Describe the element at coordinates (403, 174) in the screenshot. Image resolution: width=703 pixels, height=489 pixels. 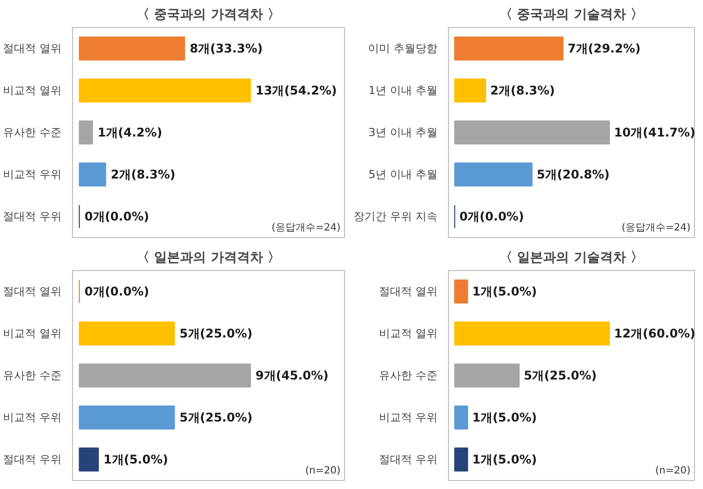
I see `y-tick-label: 5년 이내 추월` at that location.